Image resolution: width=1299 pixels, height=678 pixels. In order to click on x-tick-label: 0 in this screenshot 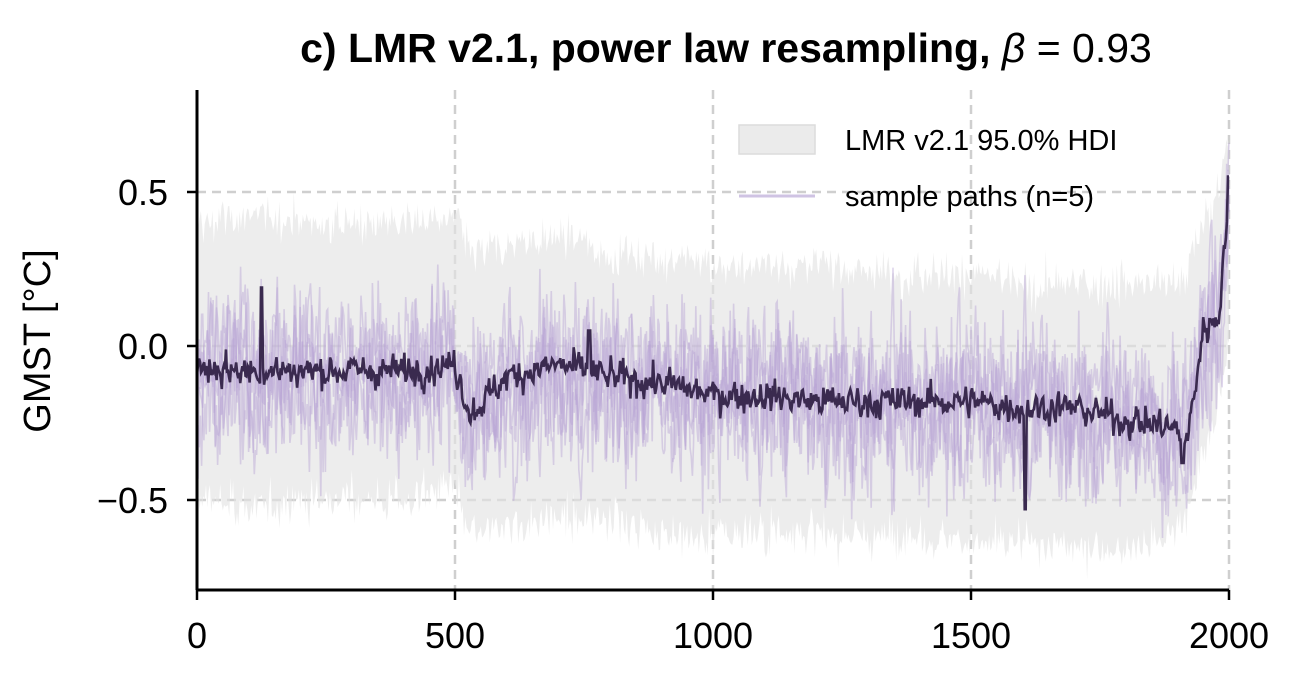, I will do `click(197, 635)`.